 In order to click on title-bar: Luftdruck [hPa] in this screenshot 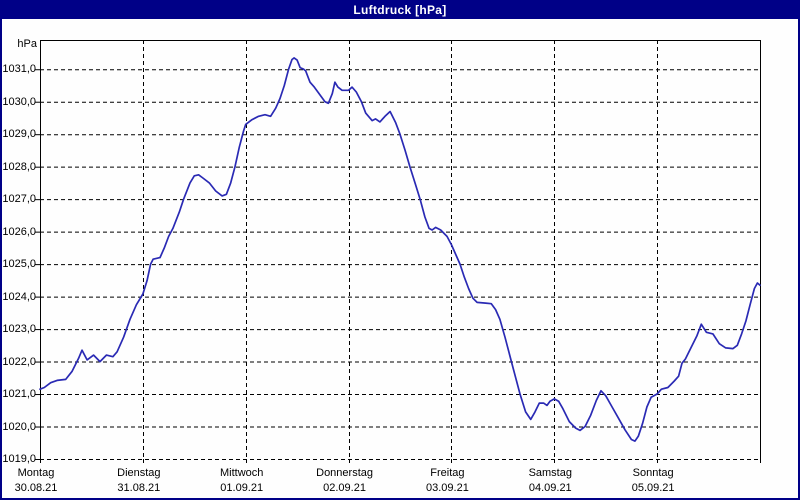, I will do `click(400, 9)`.